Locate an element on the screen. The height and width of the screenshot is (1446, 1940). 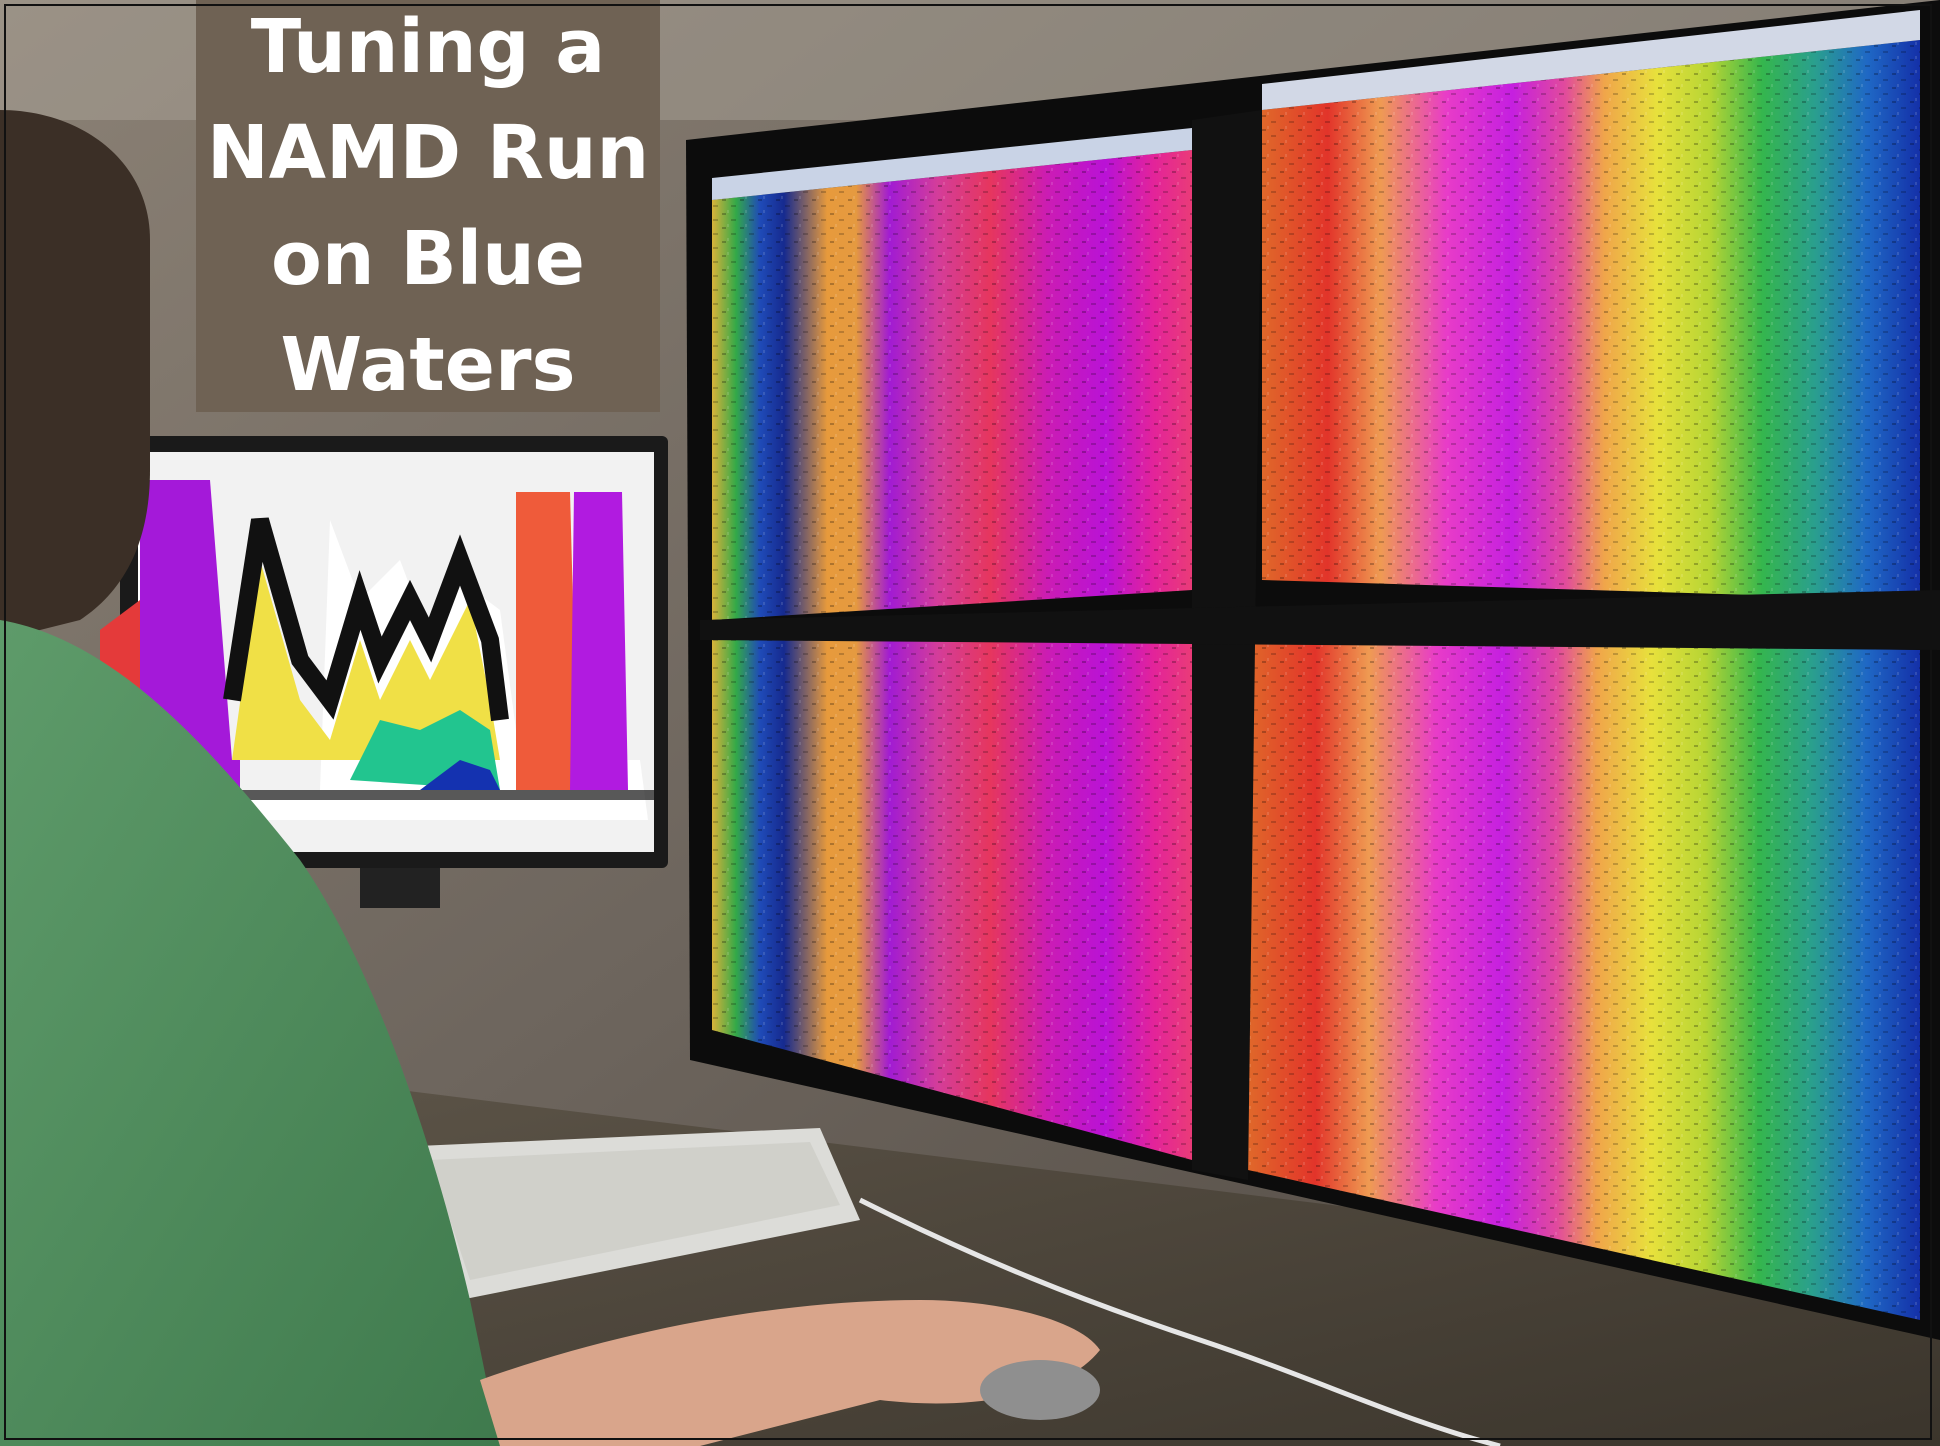
left-monitor-stand is located at coordinates (400, 888).